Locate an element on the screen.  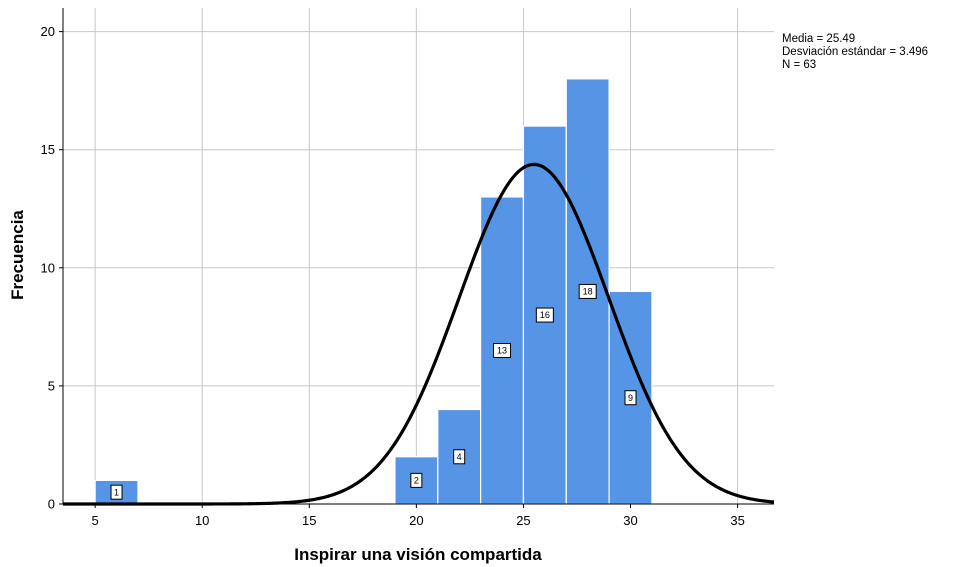
x-tick-label-0: 5 is located at coordinates (95, 520).